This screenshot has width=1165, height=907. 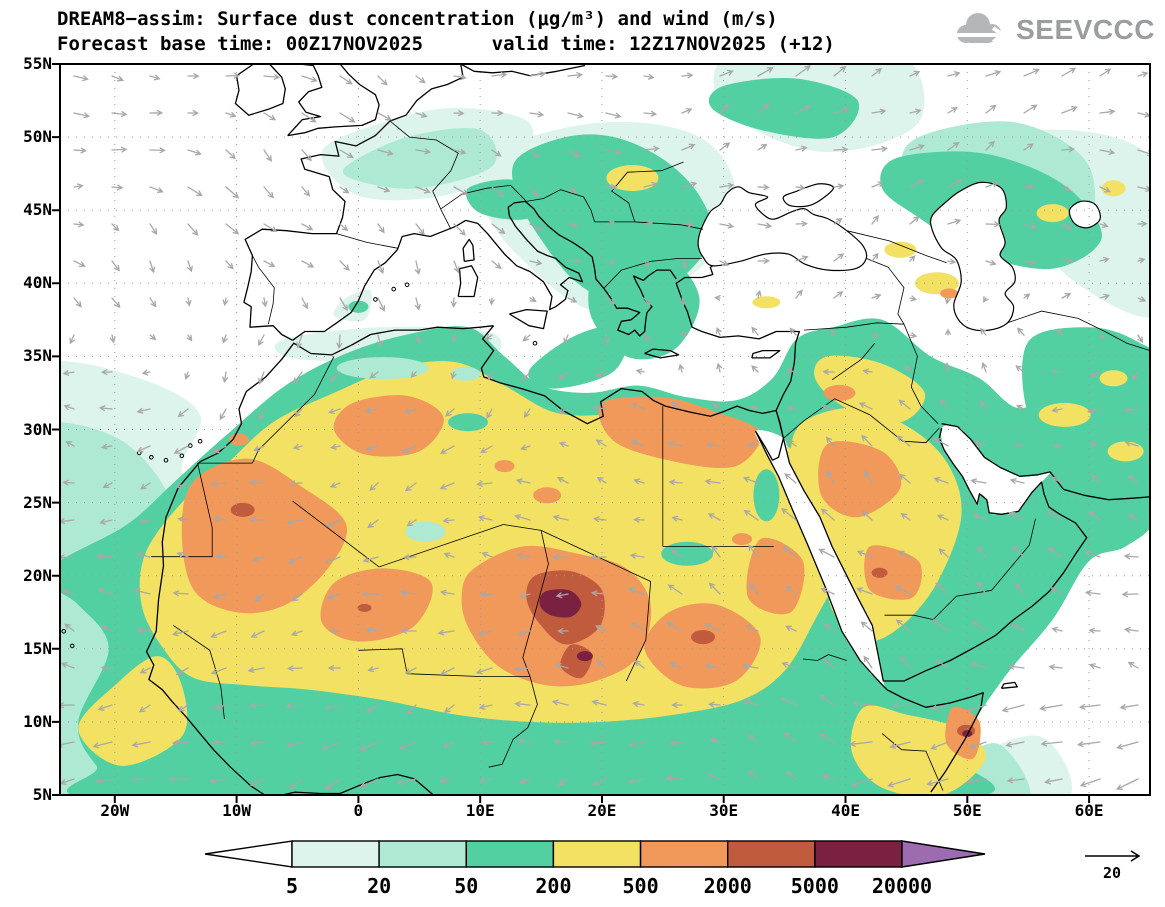 What do you see at coordinates (1089, 810) in the screenshot?
I see `lon-tick-label: 60E` at bounding box center [1089, 810].